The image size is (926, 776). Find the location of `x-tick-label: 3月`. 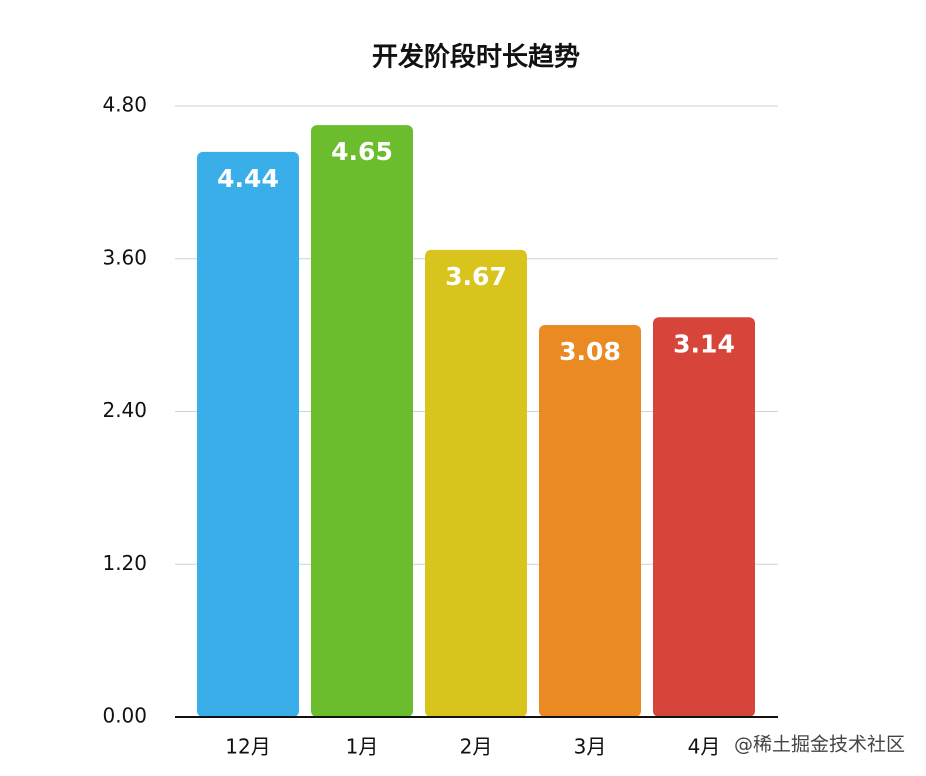

x-tick-label: 3月 is located at coordinates (590, 747).